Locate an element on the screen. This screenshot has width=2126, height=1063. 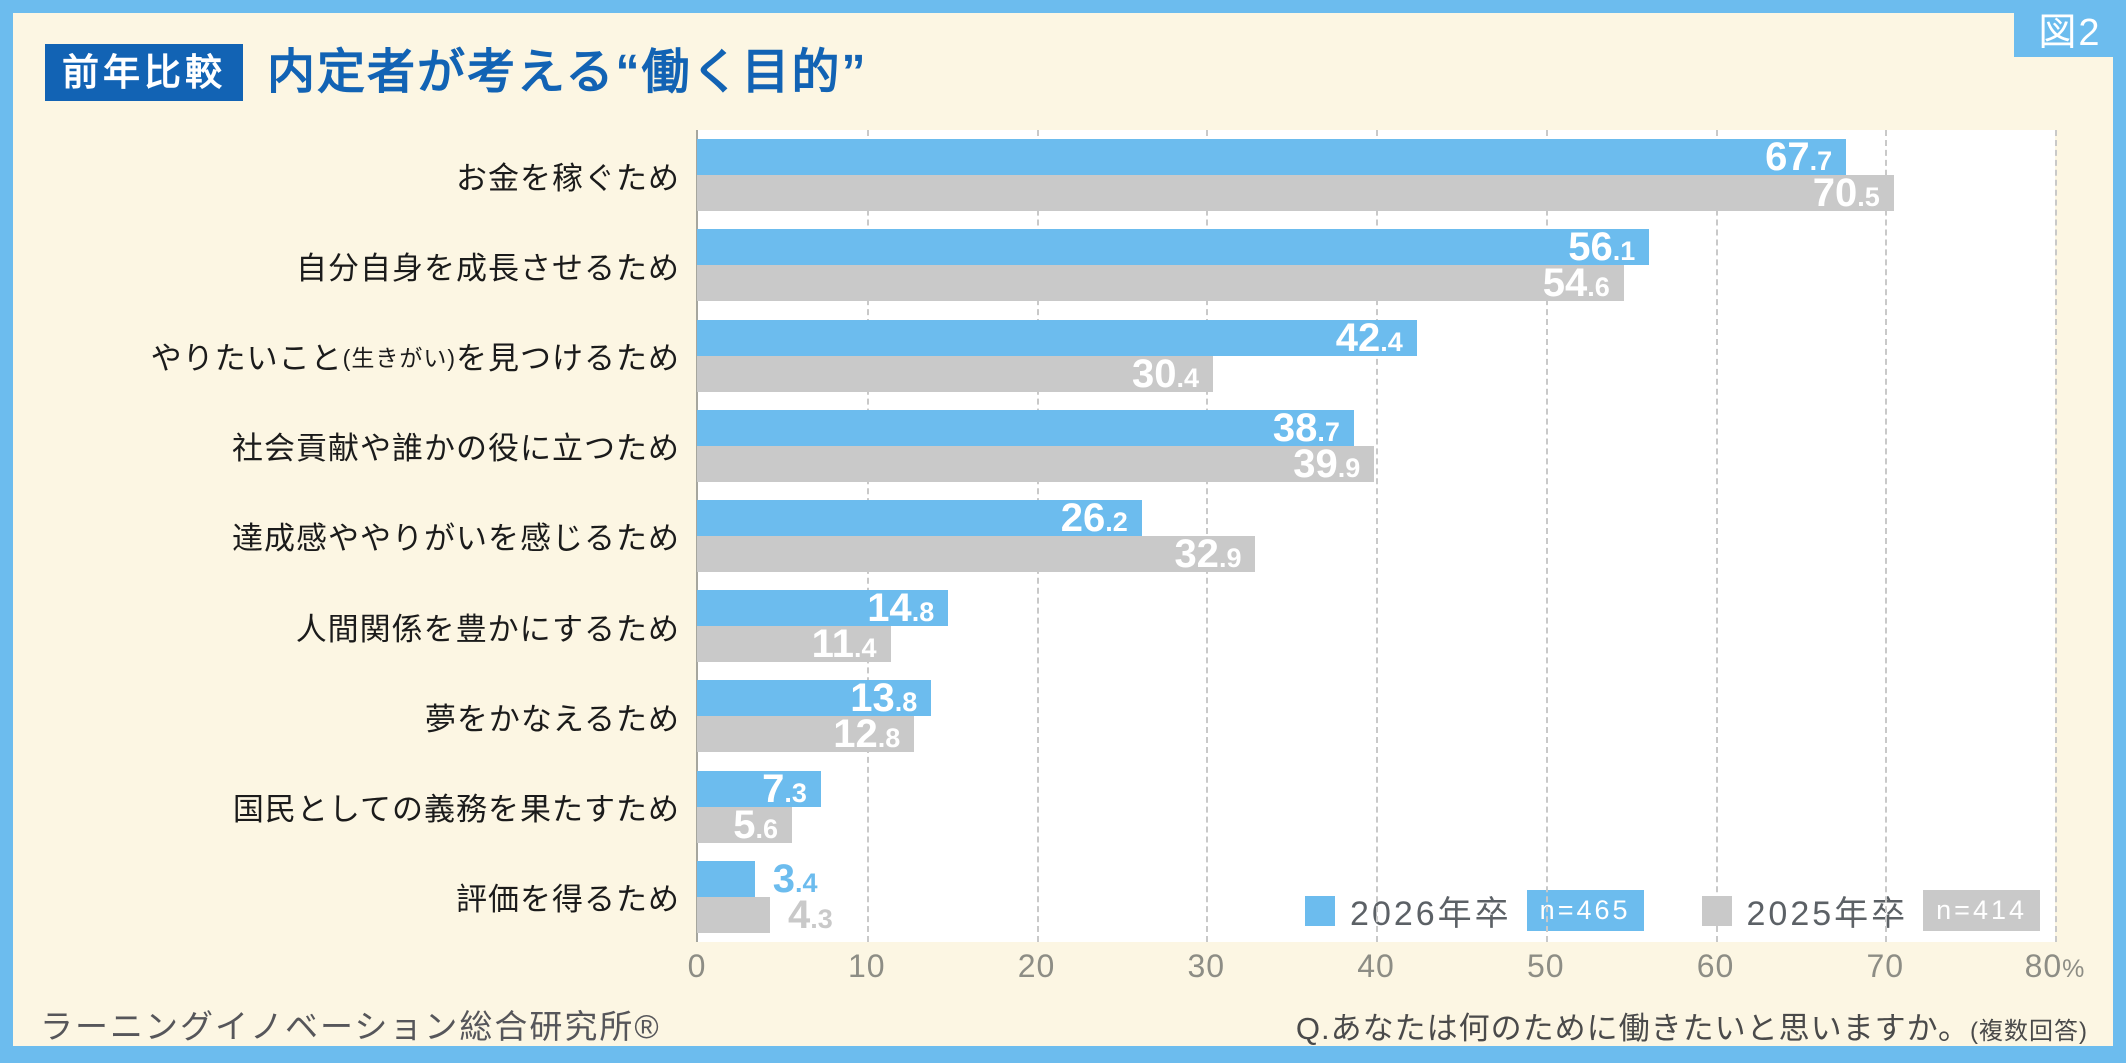
legend-label-2026: 2026年卒 is located at coordinates (1431, 914).